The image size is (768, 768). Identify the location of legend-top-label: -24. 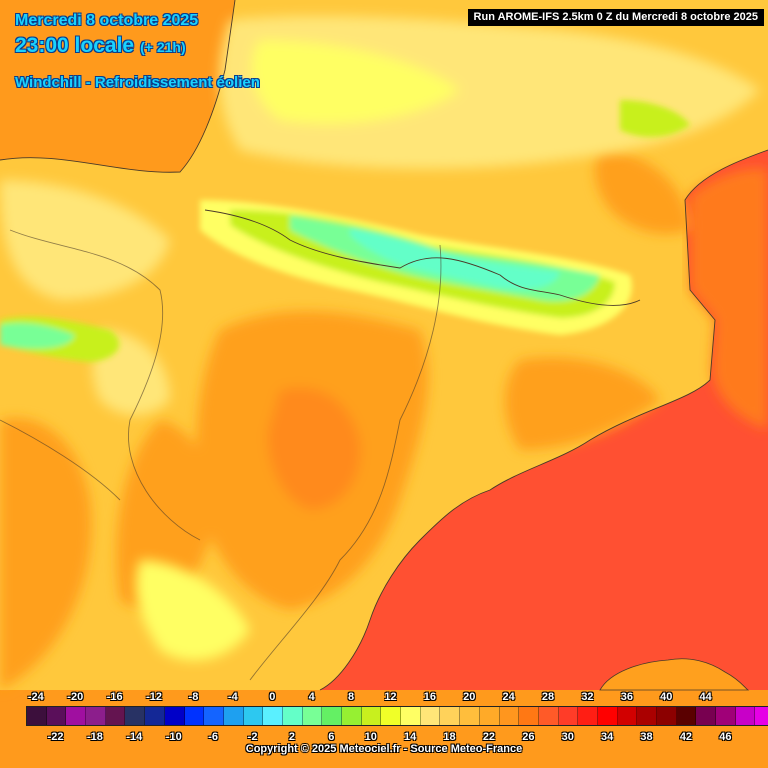
(35, 697).